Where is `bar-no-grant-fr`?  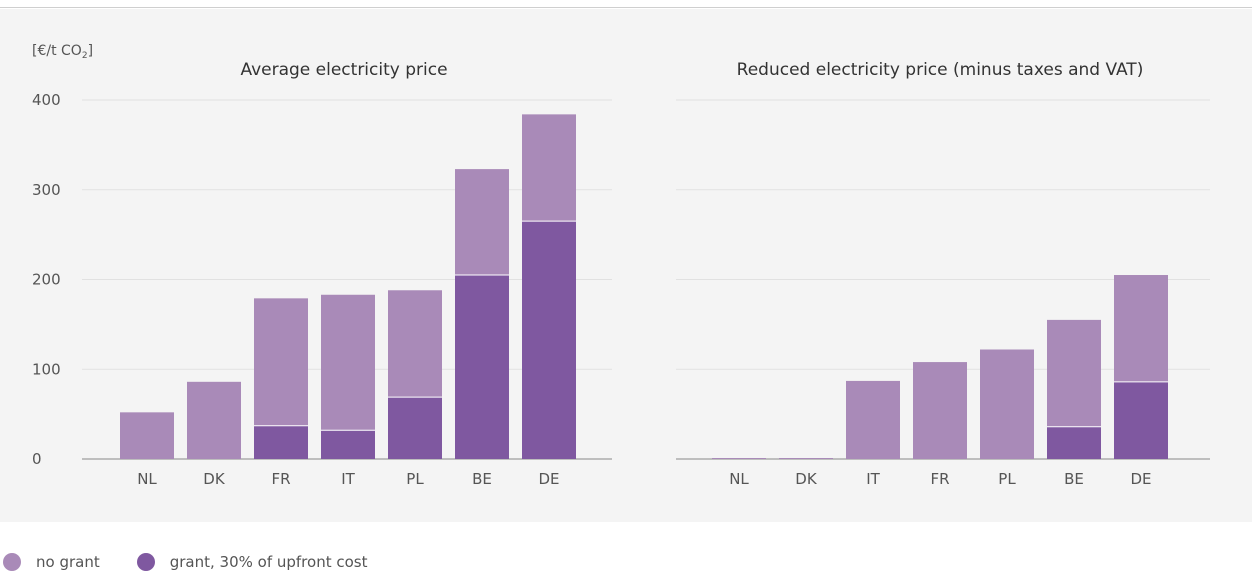
bar-no-grant-fr is located at coordinates (940, 410).